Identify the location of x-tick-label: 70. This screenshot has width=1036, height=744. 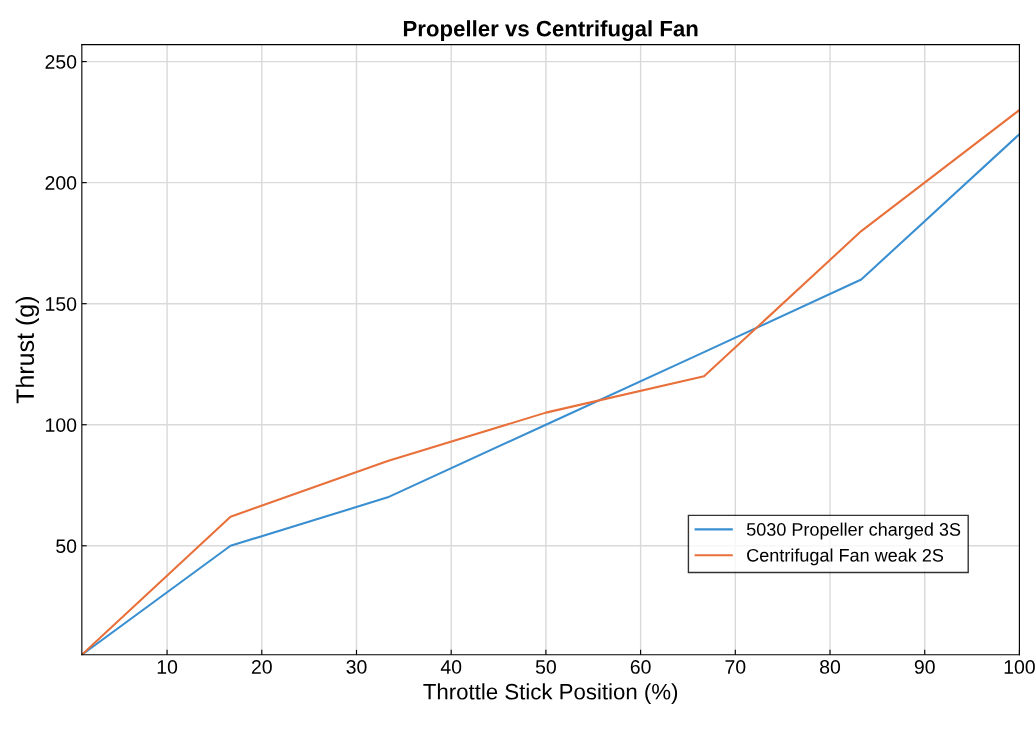
(735, 667).